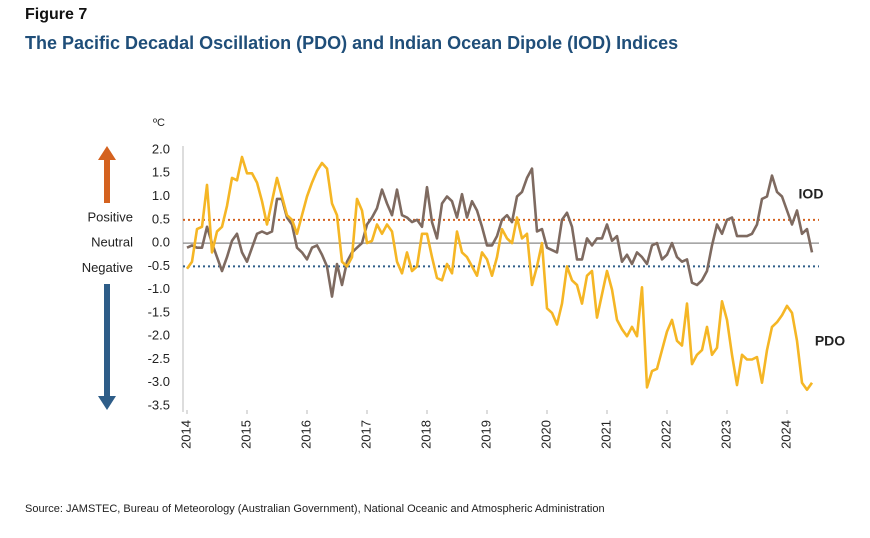 The height and width of the screenshot is (538, 870). Describe the element at coordinates (161, 148) in the screenshot. I see `y-tick-label: 2.0` at that location.